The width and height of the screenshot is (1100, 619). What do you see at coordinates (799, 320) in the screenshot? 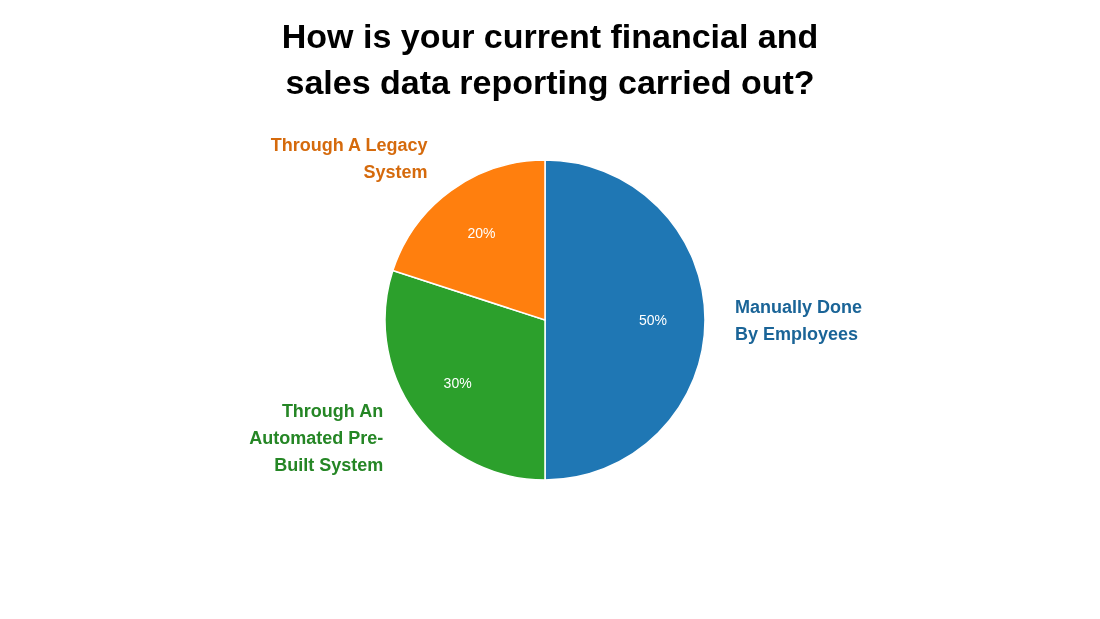
I see `slice-label: Manually Done By Employees` at bounding box center [799, 320].